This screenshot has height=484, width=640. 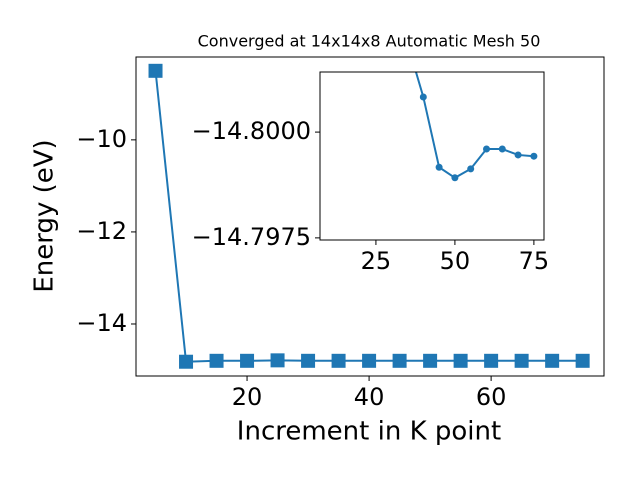 I want to click on x-tick-label: 20, so click(x=247, y=397).